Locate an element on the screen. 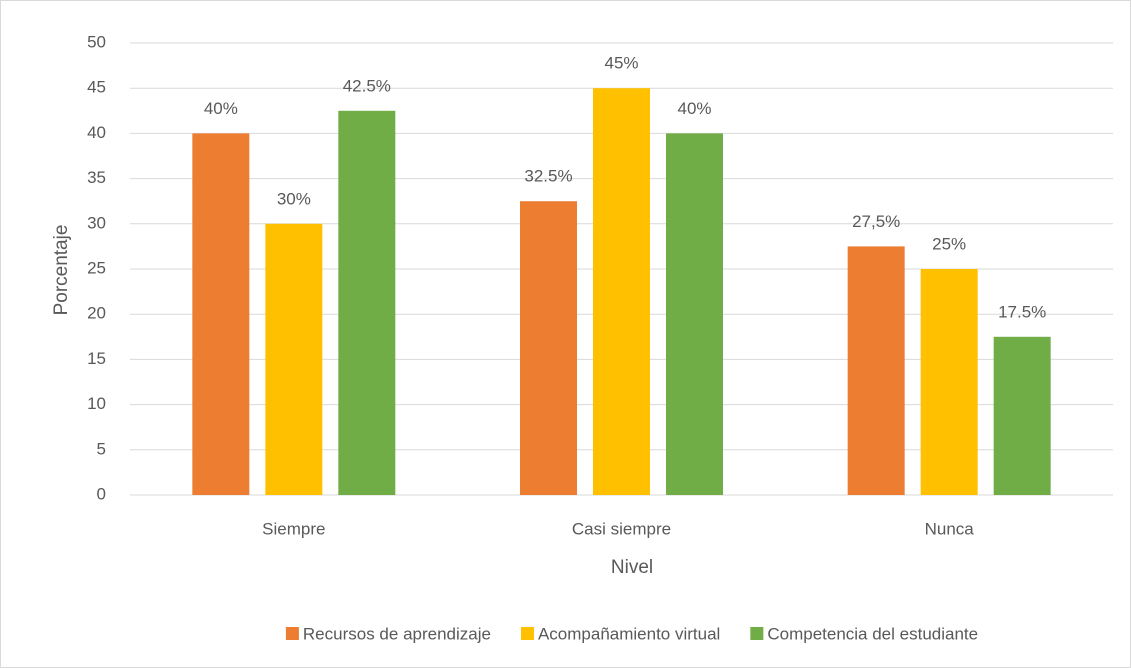 This screenshot has height=668, width=1131. data-label: 45% is located at coordinates (621, 63).